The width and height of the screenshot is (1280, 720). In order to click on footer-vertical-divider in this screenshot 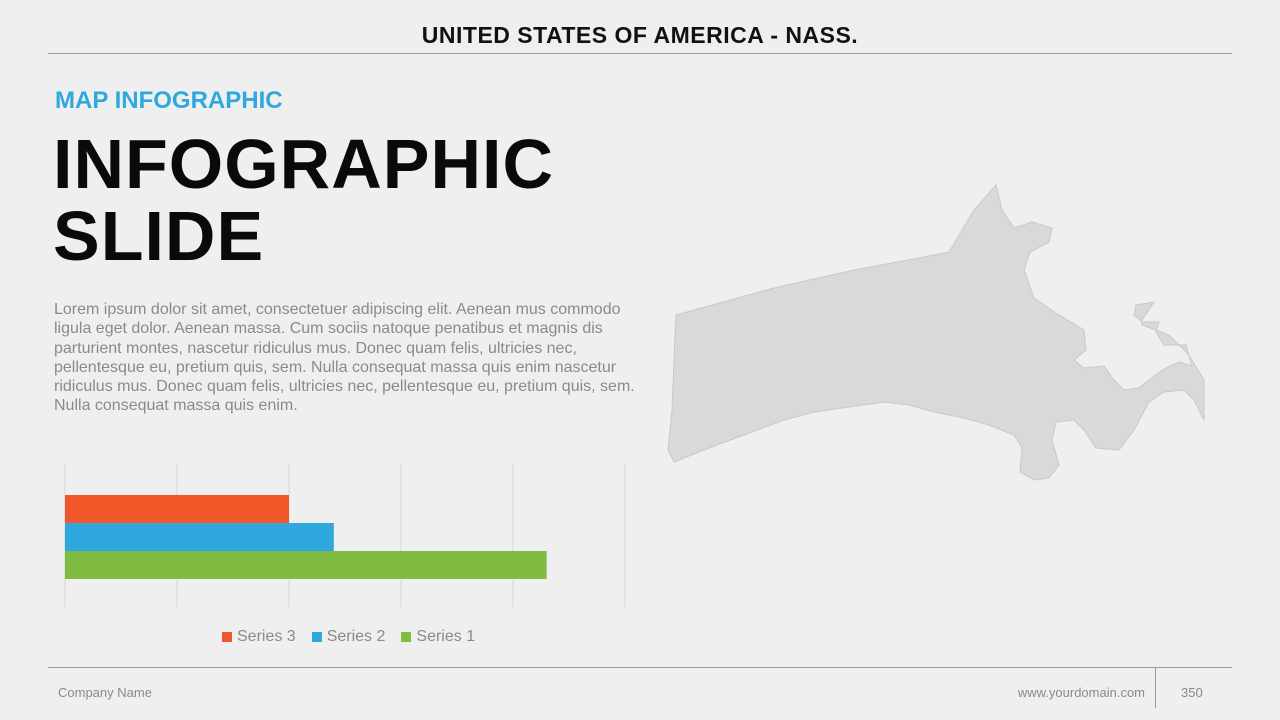, I will do `click(1155, 688)`.